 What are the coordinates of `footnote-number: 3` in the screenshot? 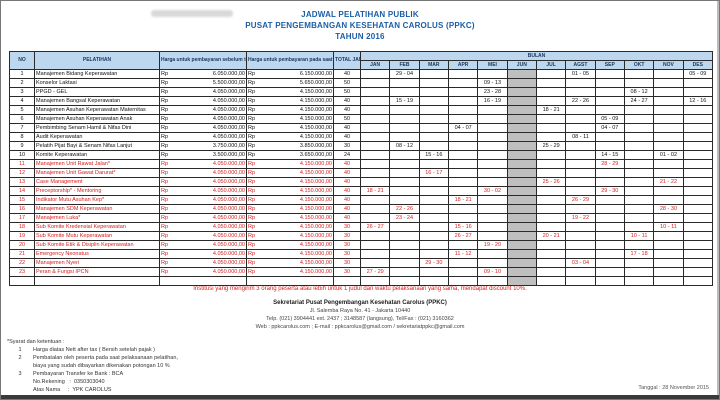 It's located at (20, 374).